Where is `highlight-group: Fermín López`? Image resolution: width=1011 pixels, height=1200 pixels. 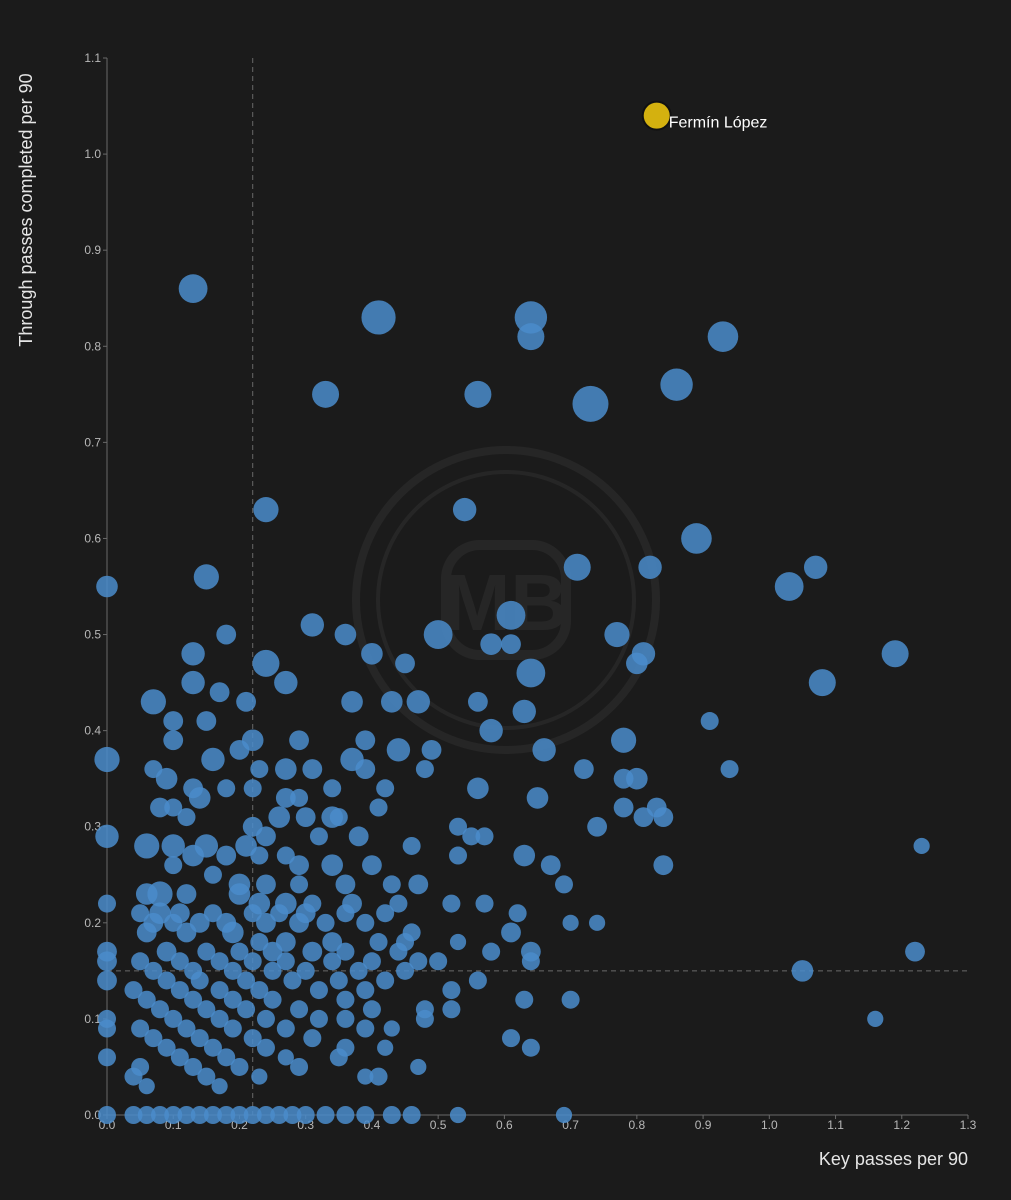
highlight-group: Fermín López is located at coordinates (704, 116).